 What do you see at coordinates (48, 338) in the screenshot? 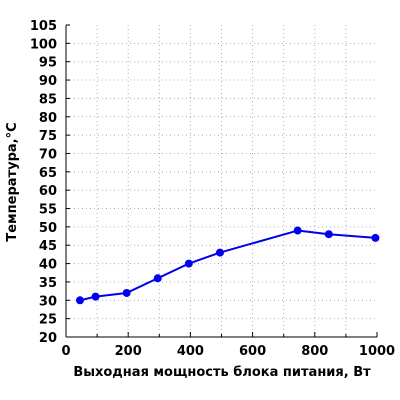
I see `y-tick-label: 20` at bounding box center [48, 338].